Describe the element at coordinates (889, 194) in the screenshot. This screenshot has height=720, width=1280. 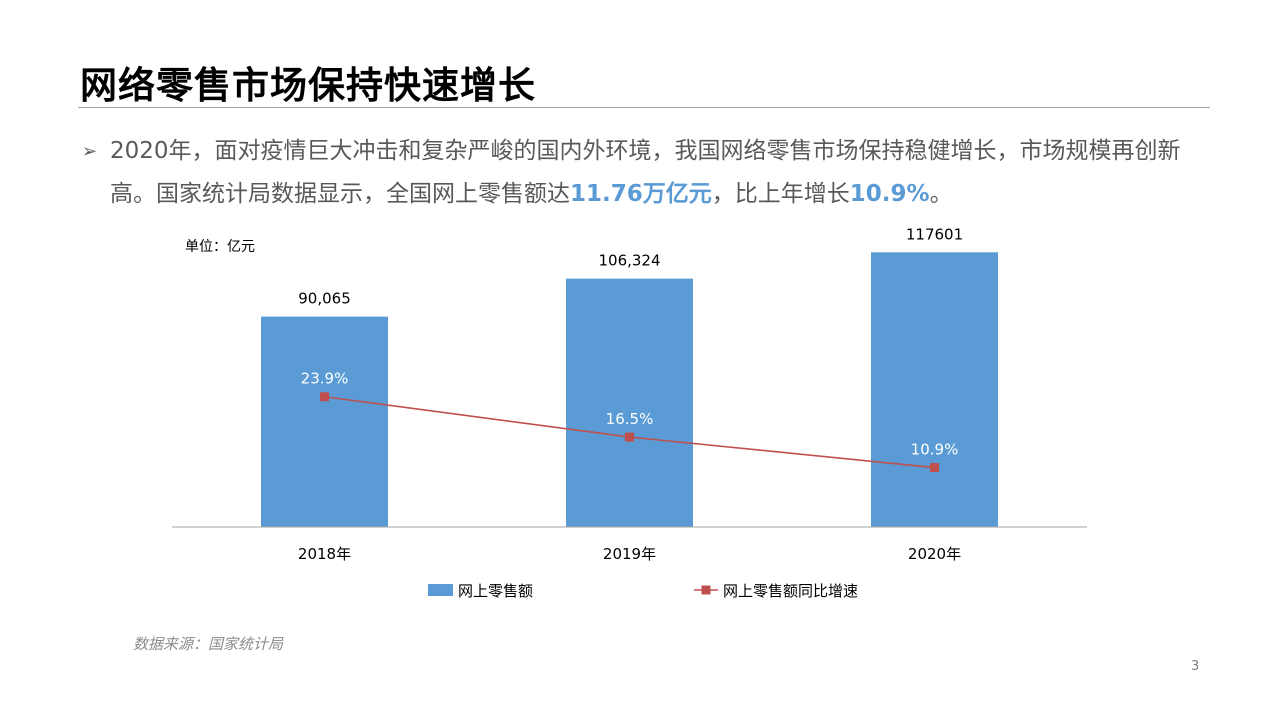
I see `highlight-growth: 10.9%` at that location.